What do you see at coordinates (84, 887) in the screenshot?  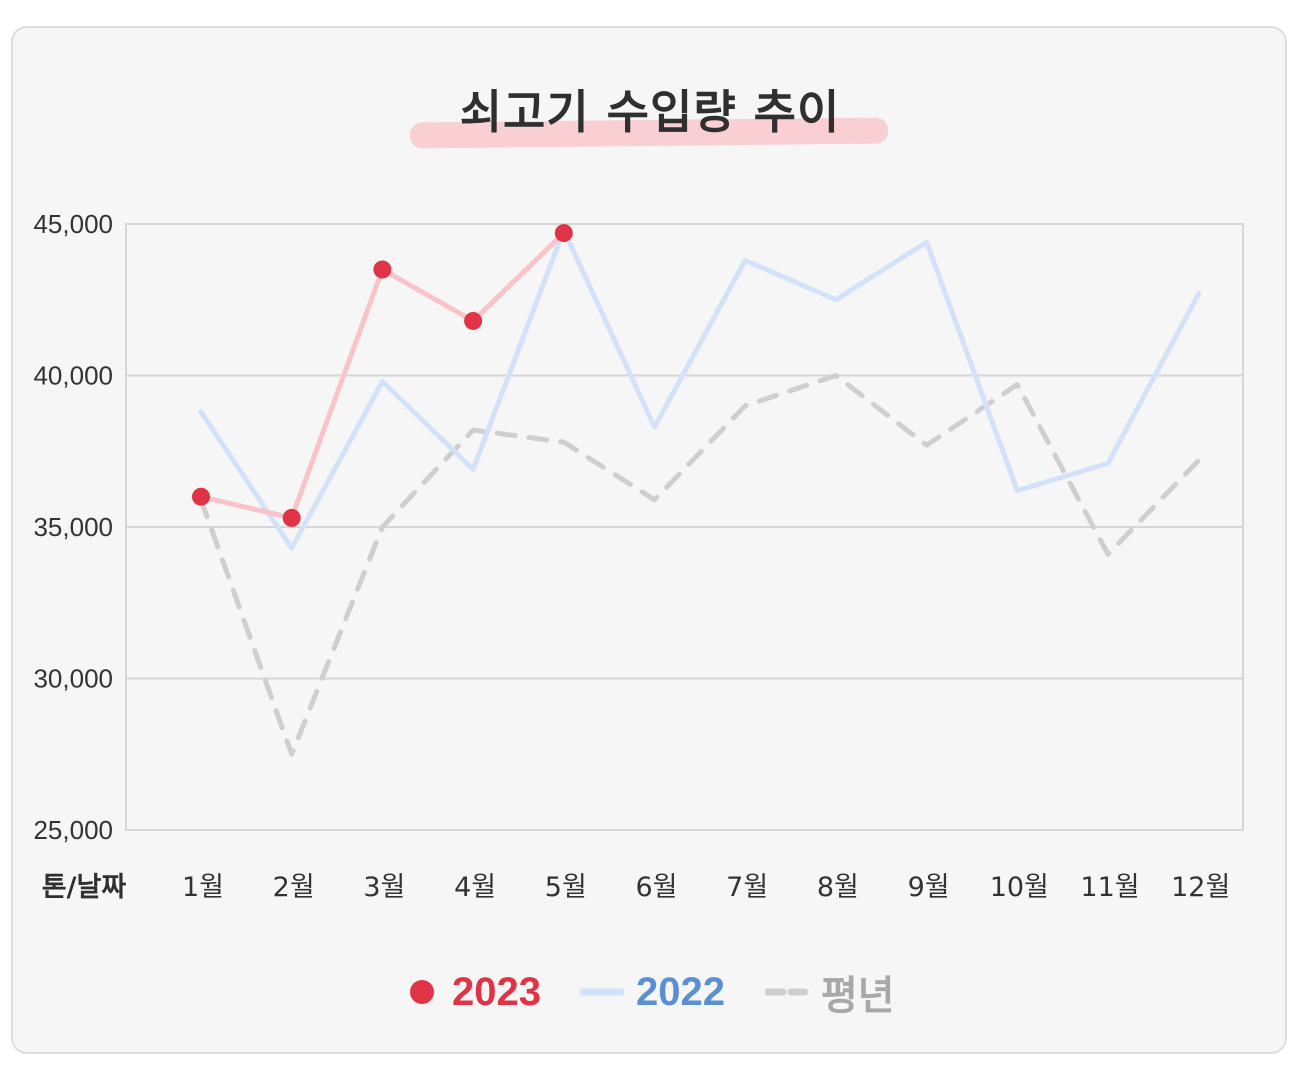 I see `x-axis-label: 톤/날짜` at bounding box center [84, 887].